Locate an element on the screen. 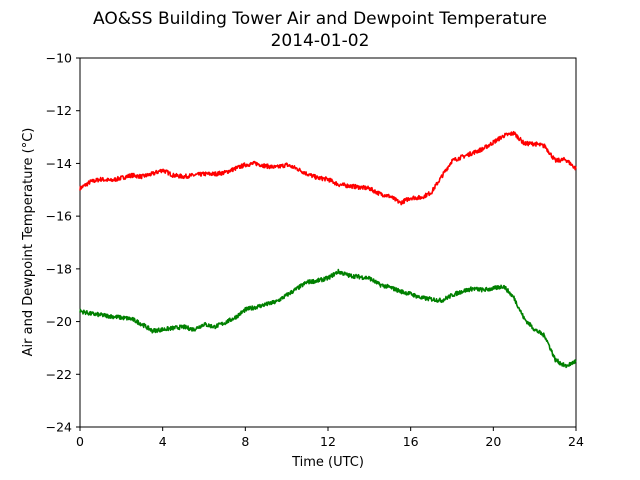 The height and width of the screenshot is (480, 640). x-axis-label: Time (UTC) is located at coordinates (327, 462).